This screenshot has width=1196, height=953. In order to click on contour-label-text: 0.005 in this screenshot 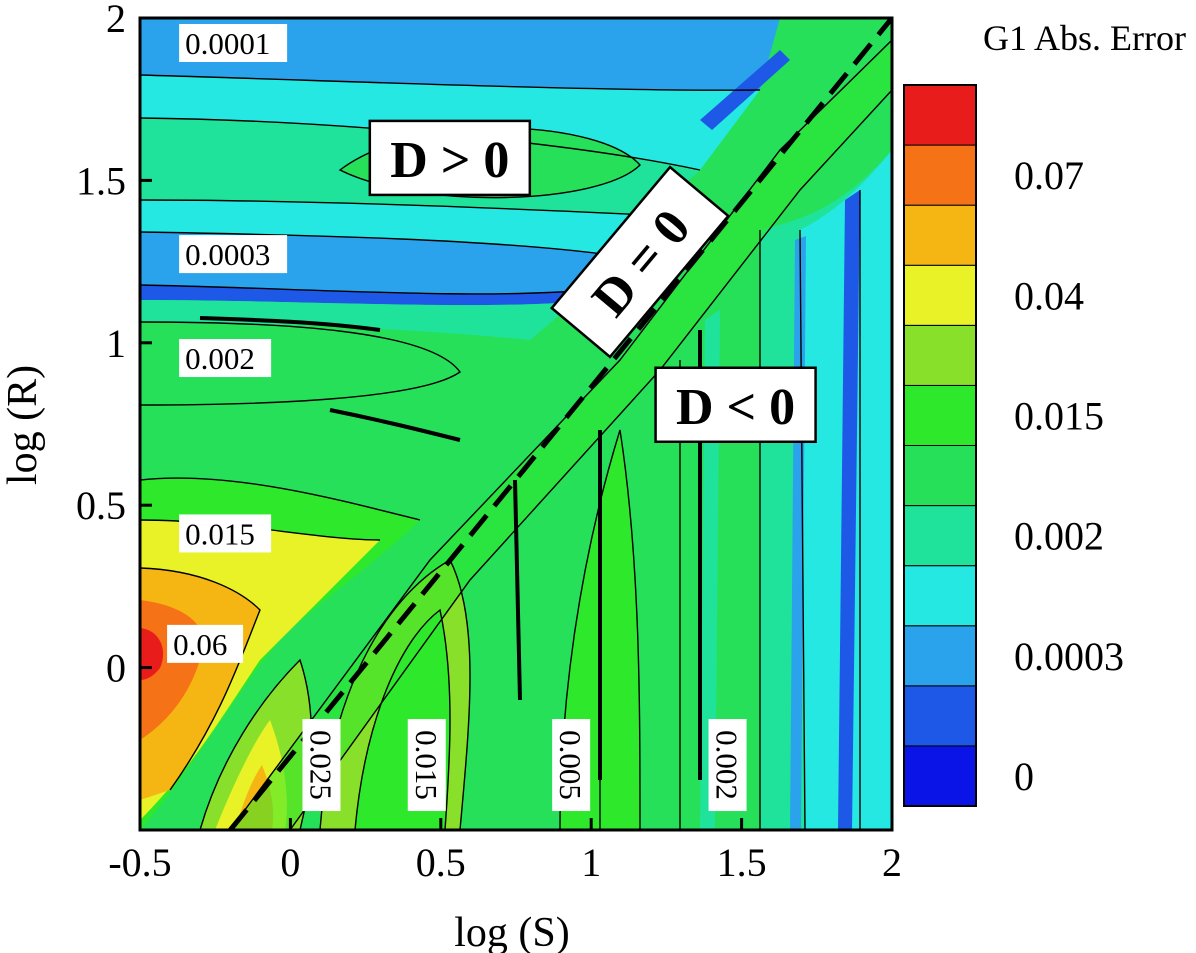, I will do `click(570, 765)`.